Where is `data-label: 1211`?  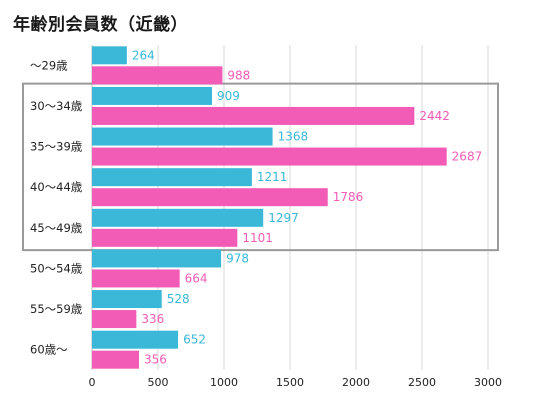
data-label: 1211 is located at coordinates (272, 177).